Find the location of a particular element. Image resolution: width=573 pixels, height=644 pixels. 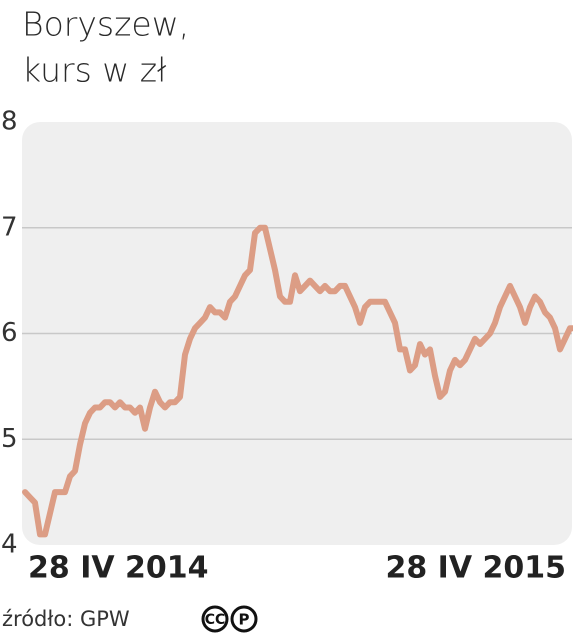

y-tick-label: 5 is located at coordinates (9, 439).